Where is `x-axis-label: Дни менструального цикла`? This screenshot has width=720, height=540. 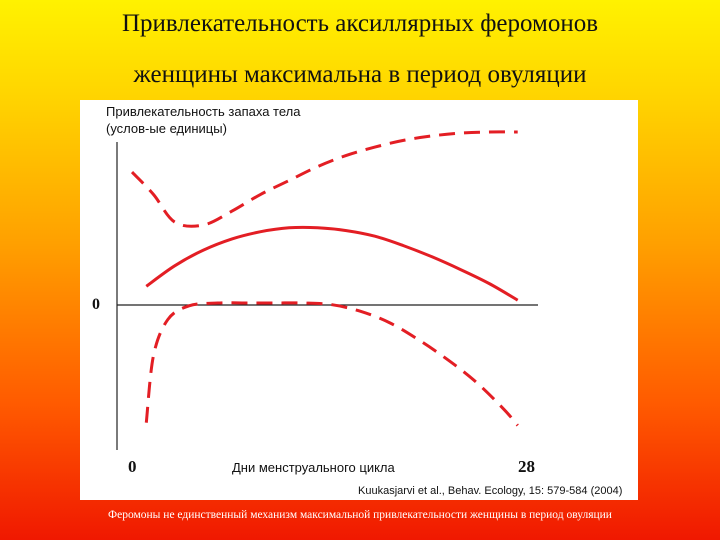 x-axis-label: Дни менструального цикла is located at coordinates (314, 467).